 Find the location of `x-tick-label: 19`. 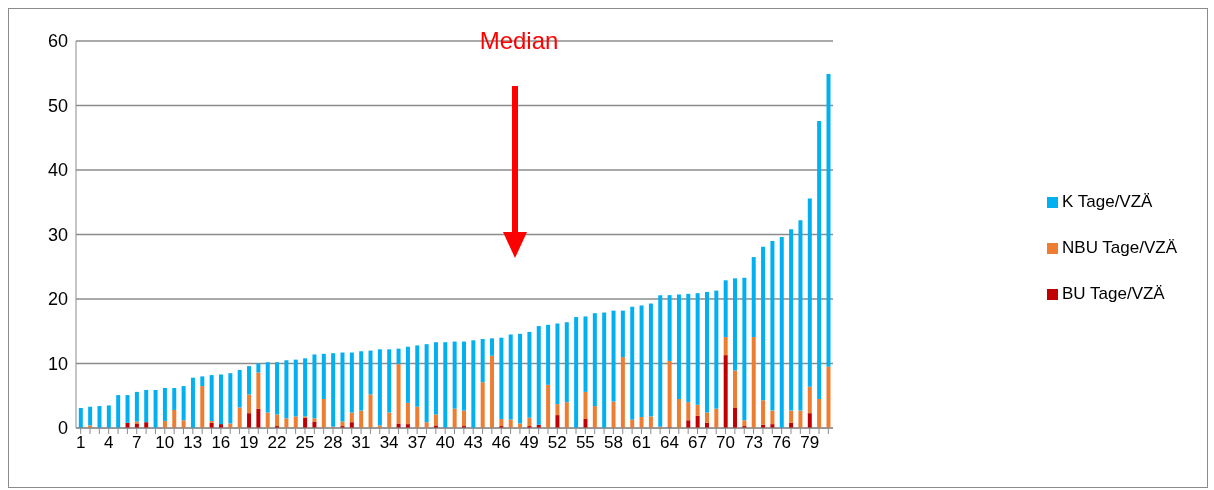

x-tick-label: 19 is located at coordinates (249, 443).